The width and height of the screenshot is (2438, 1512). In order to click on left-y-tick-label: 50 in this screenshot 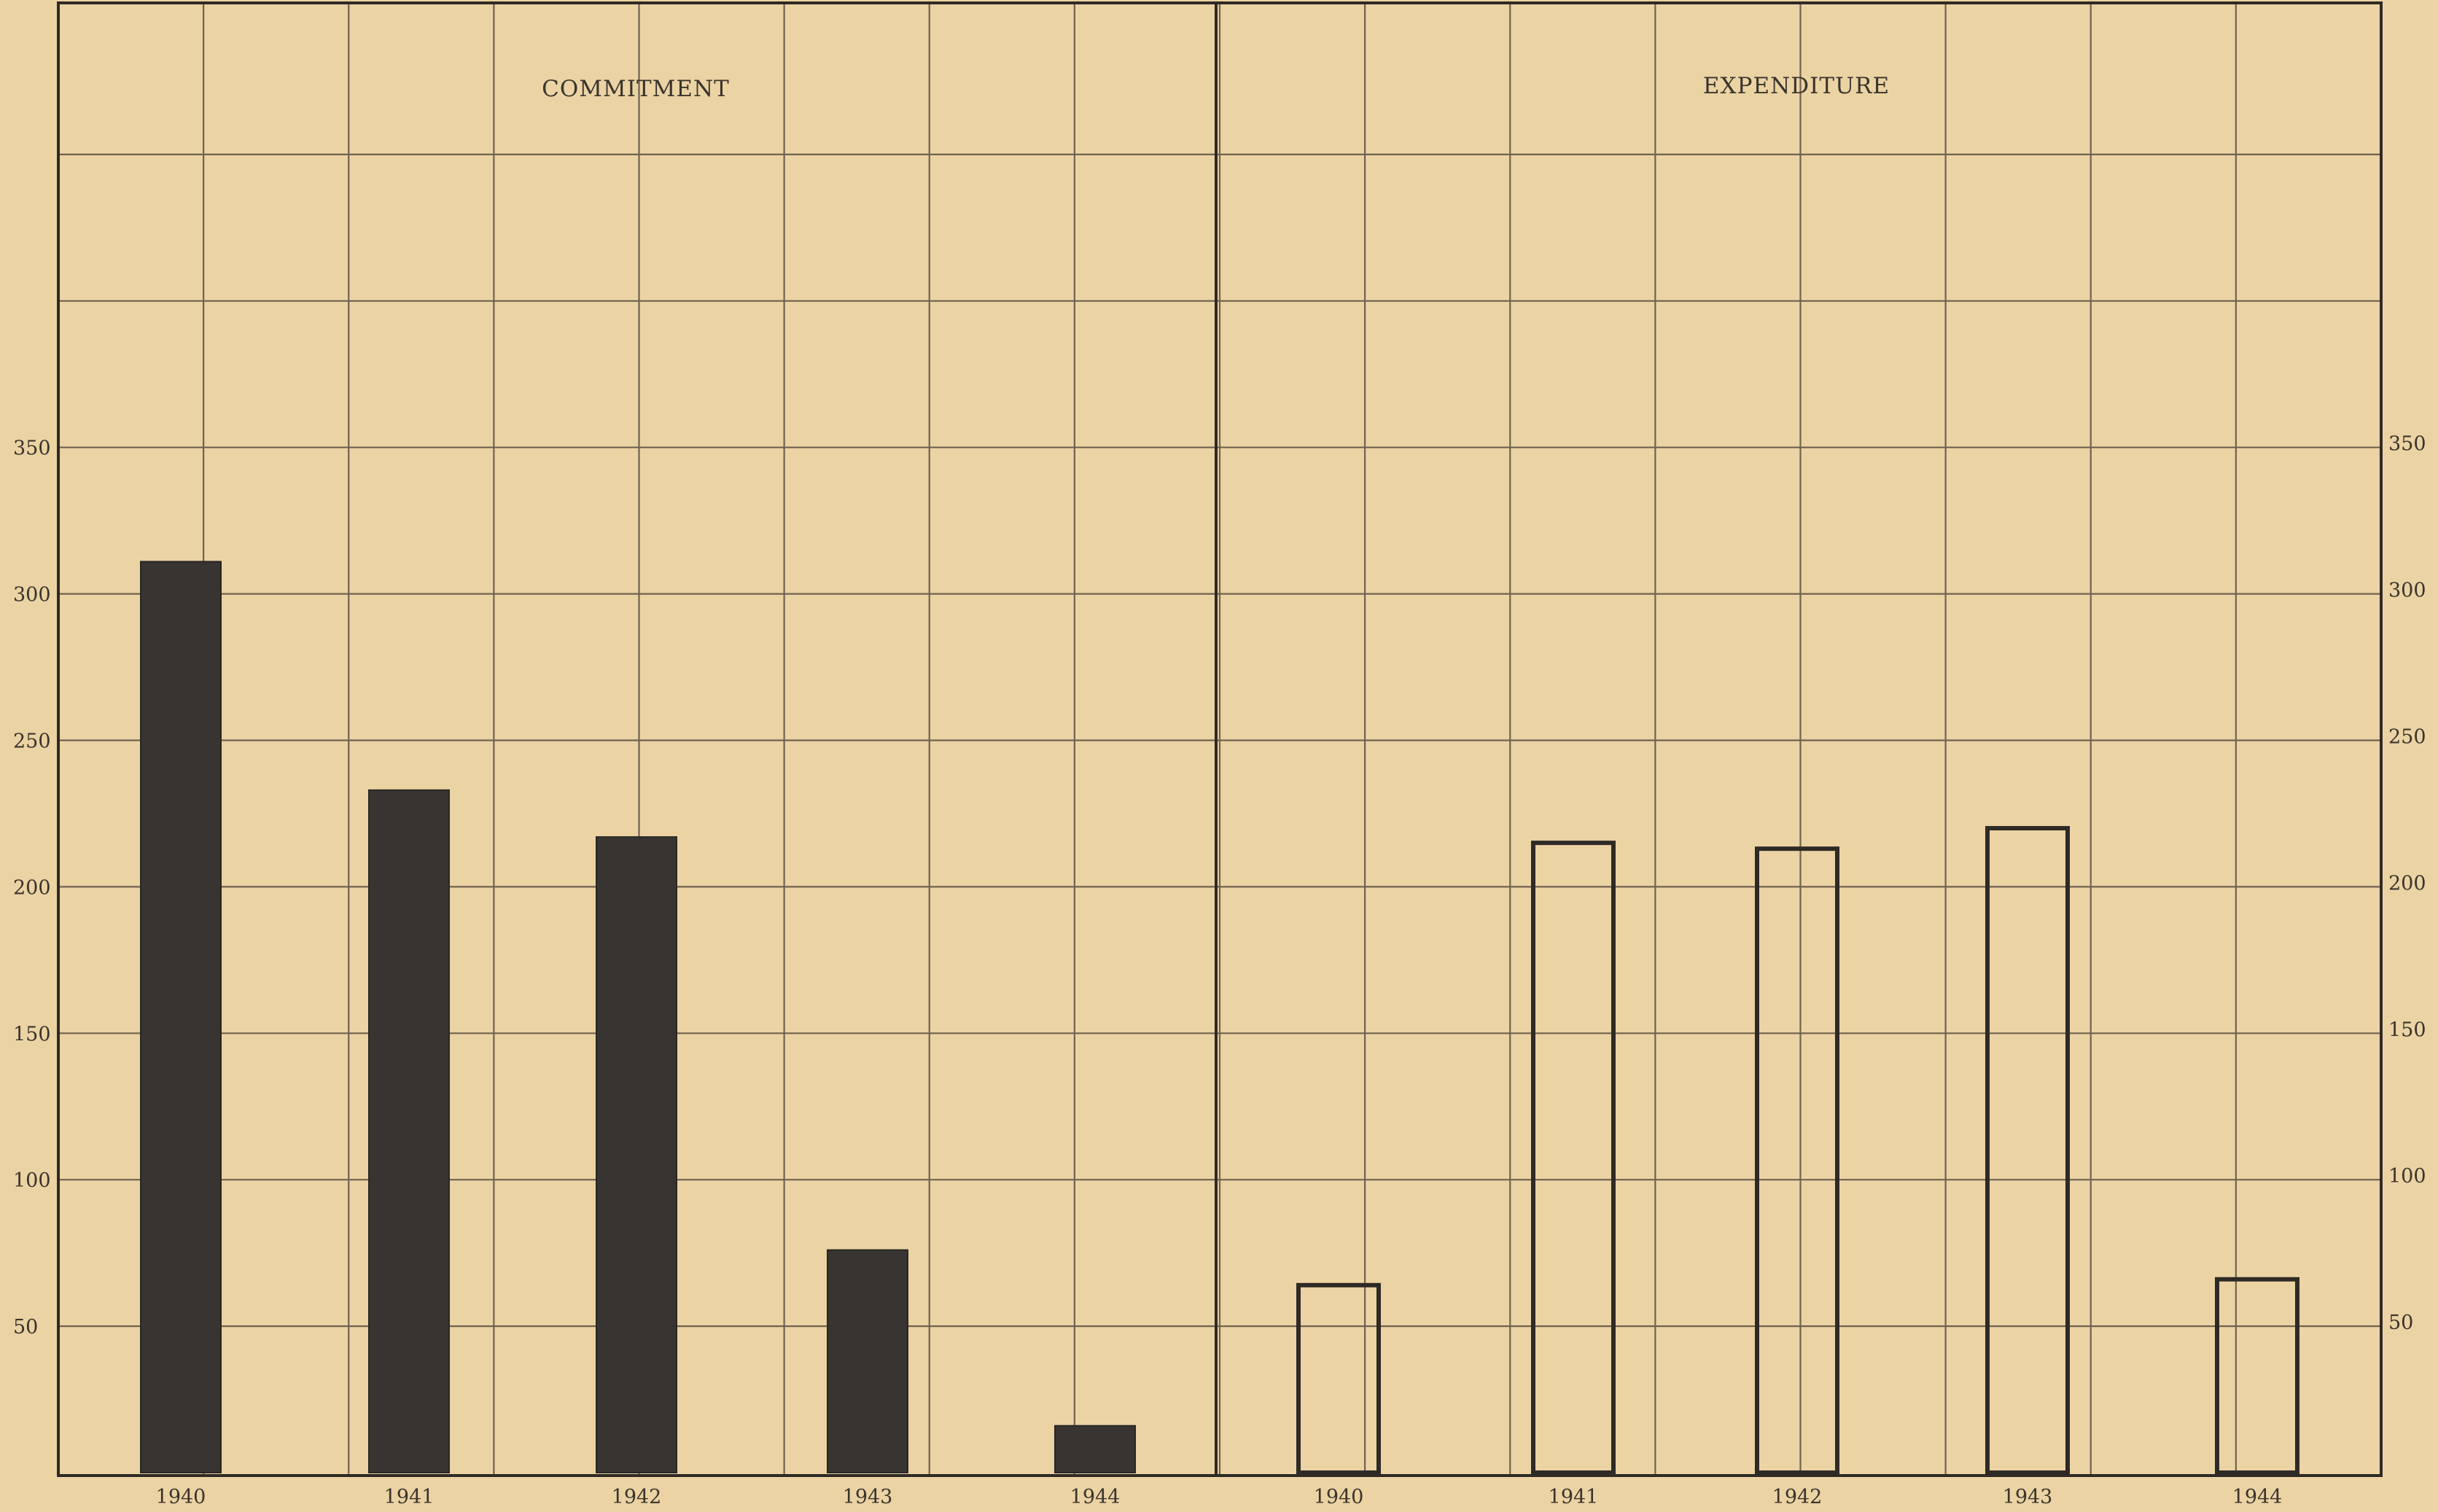, I will do `click(25, 1327)`.